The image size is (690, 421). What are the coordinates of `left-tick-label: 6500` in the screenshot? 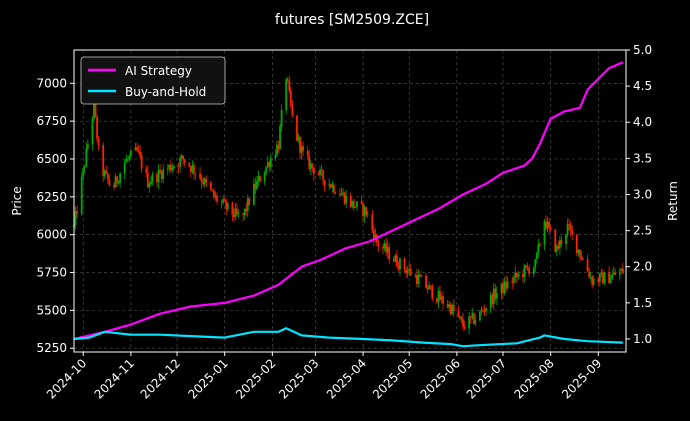 It's located at (51, 159).